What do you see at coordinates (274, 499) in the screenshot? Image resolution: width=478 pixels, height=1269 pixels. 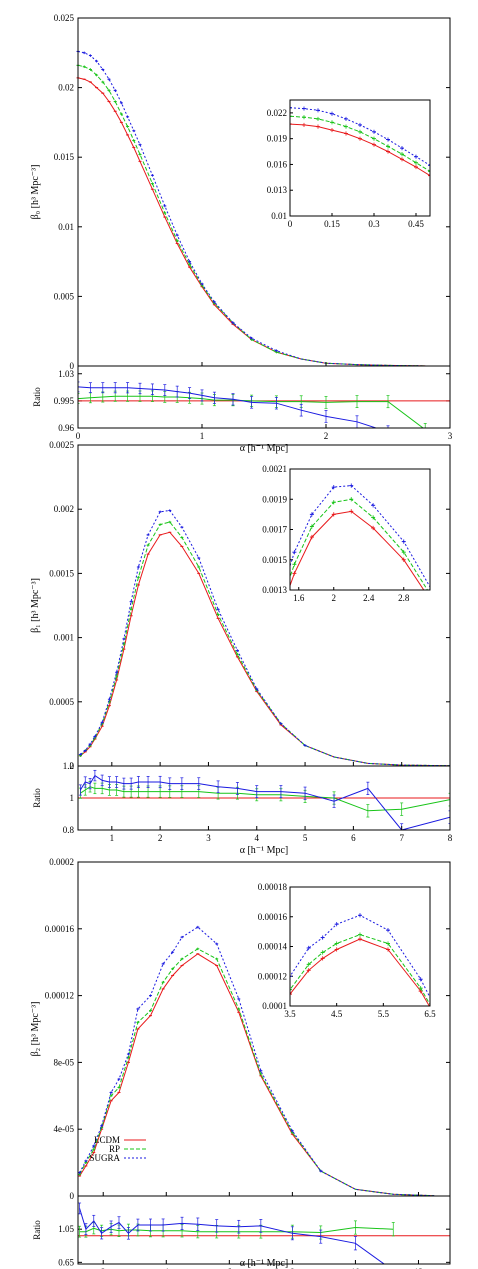 I see `inset-y-tick-label: 0.0019` at bounding box center [274, 499].